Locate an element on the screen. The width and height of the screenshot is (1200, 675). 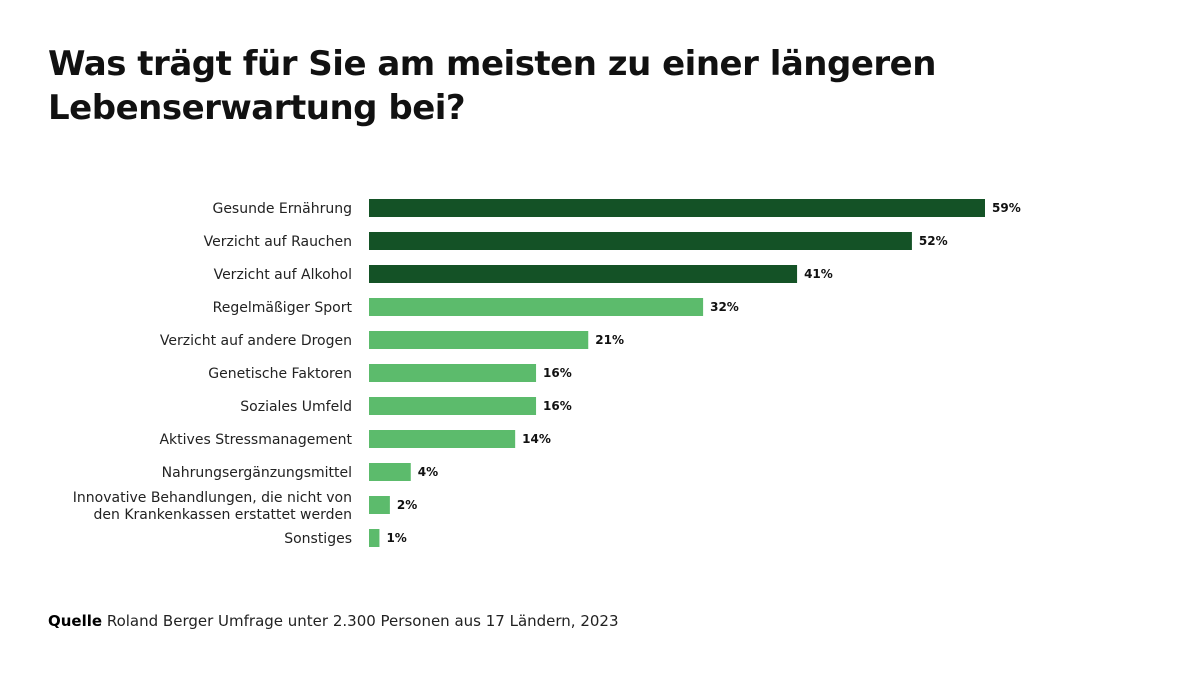
value-label: 14% is located at coordinates (536, 439).